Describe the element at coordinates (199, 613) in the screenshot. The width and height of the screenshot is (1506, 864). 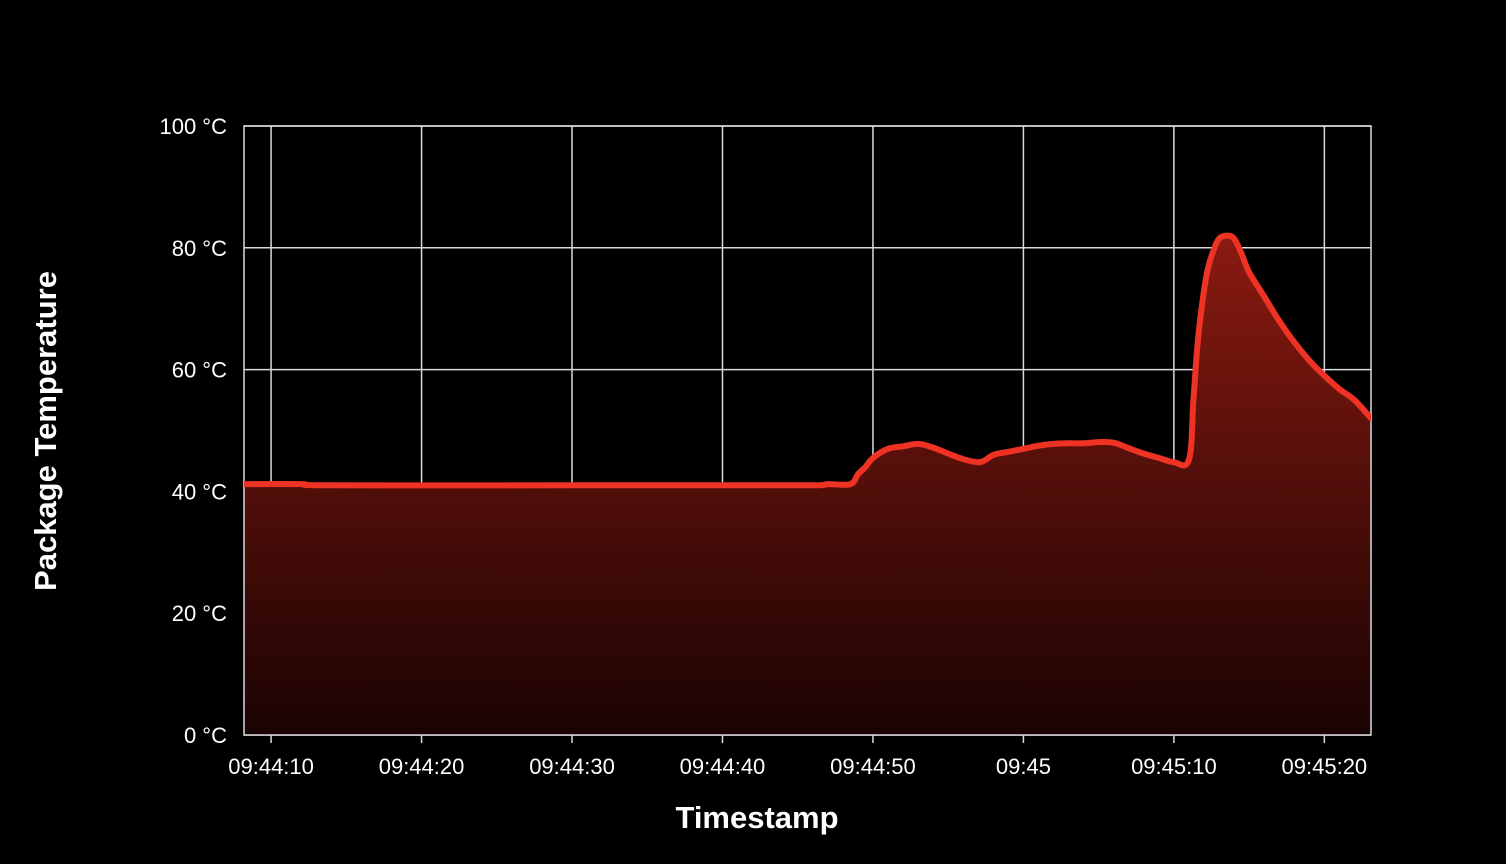
I see `y-tick-label: 20 °C` at that location.